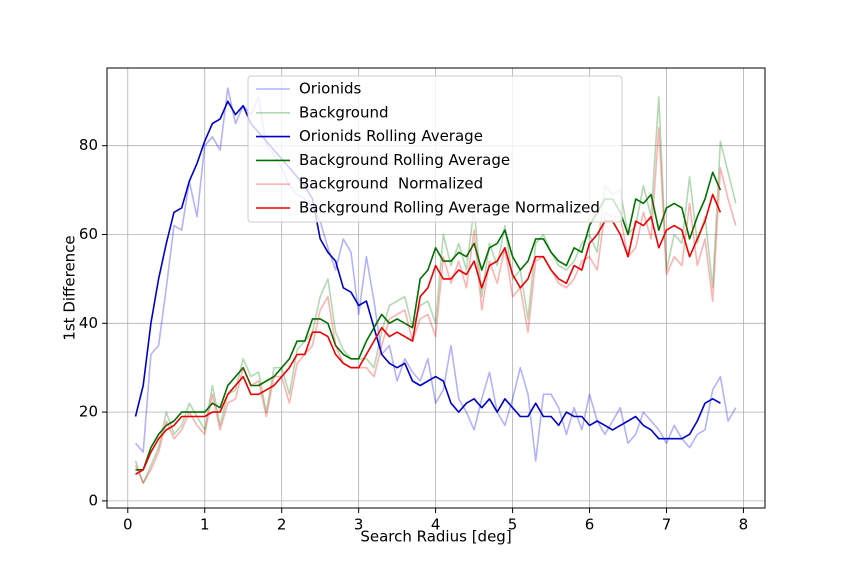 The image size is (850, 567). Describe the element at coordinates (667, 525) in the screenshot. I see `x-tick-label: 7` at that location.